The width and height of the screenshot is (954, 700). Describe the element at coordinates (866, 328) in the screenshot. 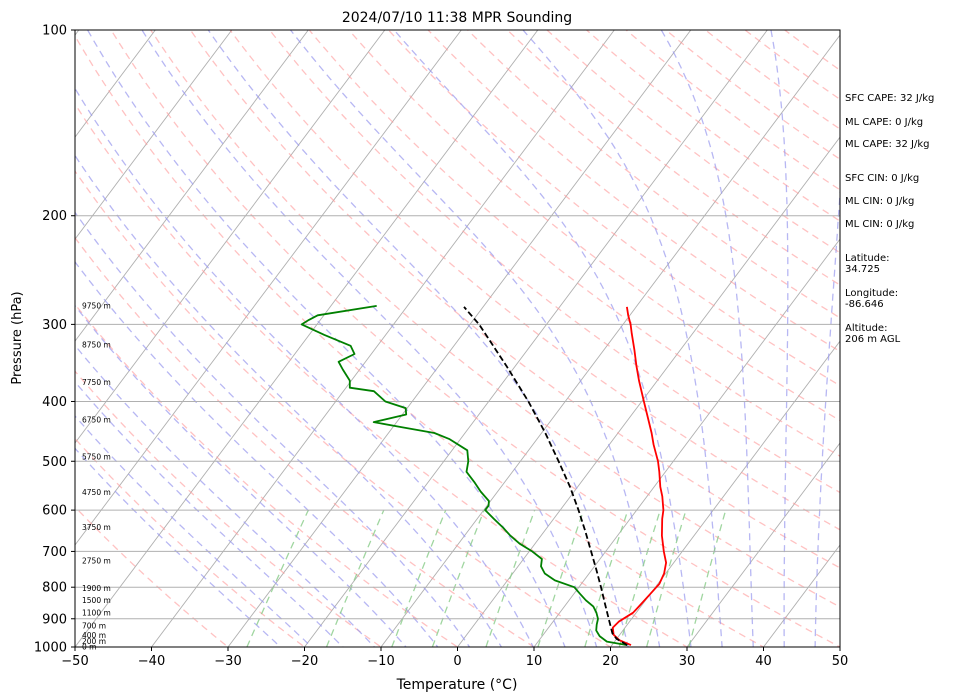

I see `altitude-label: Altitude:` at that location.